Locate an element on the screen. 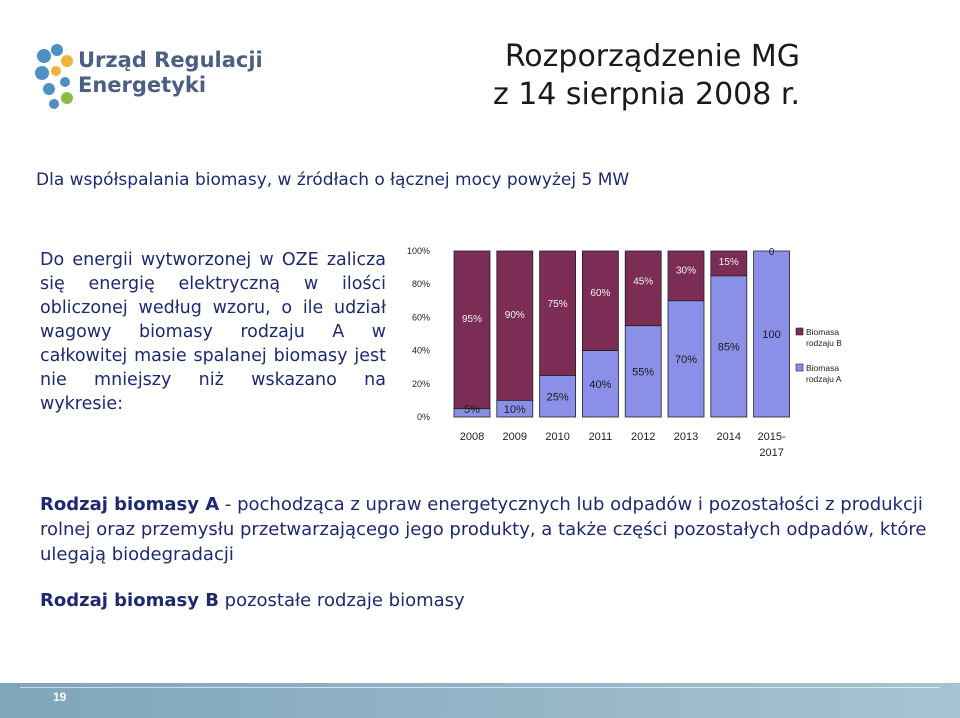  ure-logo-icon is located at coordinates (54, 76).